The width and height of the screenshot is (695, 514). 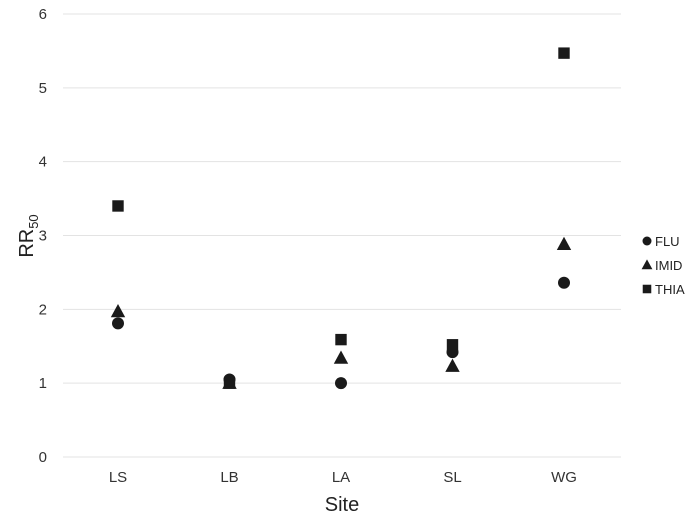 I want to click on point-flu-la, so click(x=341, y=383).